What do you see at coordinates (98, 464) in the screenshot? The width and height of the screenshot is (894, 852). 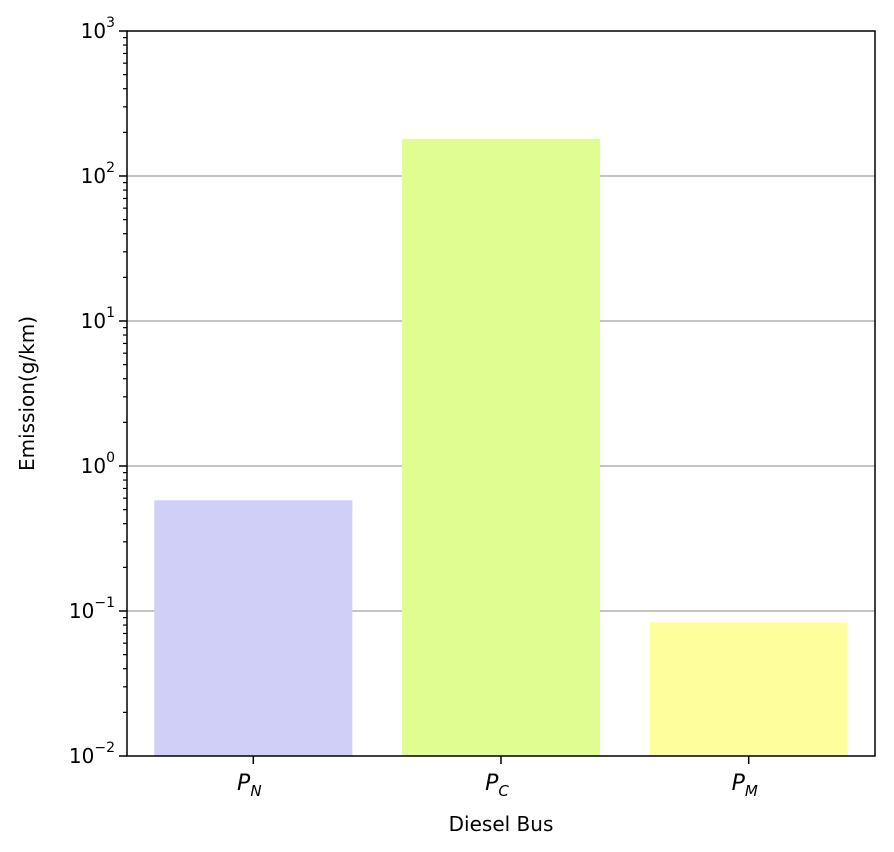 I see `y-tick-label: 10⁰` at bounding box center [98, 464].